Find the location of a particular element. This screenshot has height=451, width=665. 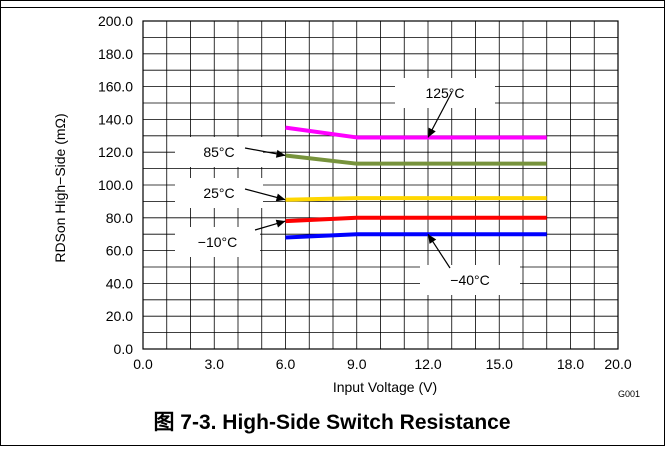

y-tick-label: 180.0 is located at coordinates (115, 54).